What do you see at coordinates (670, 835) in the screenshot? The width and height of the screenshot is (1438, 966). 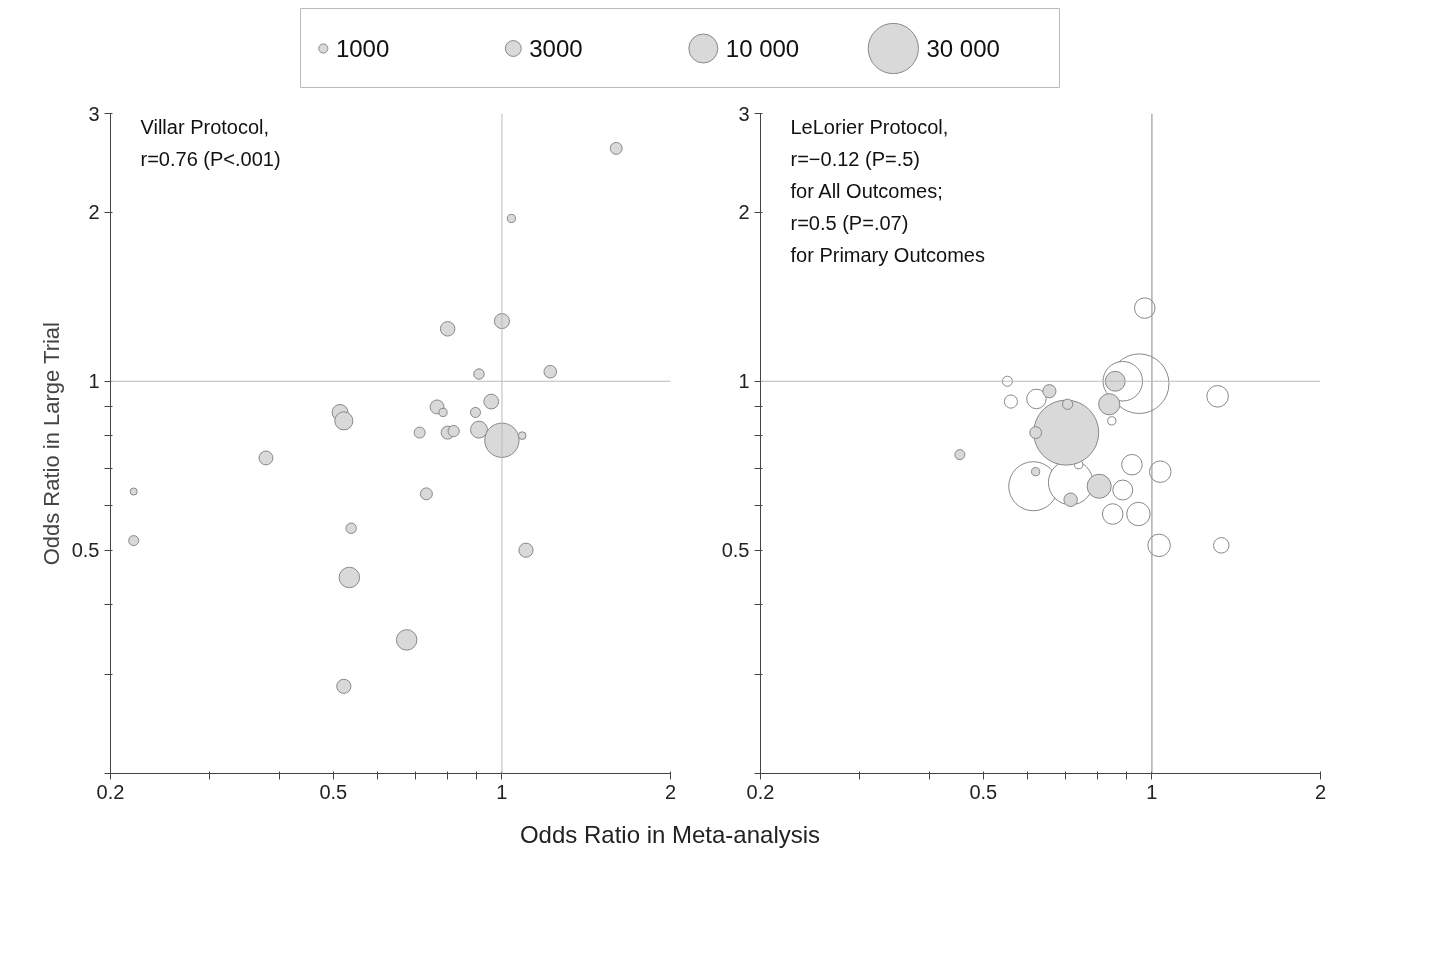 I see `x-axis-title: Odds Ratio in Meta-analysis` at bounding box center [670, 835].